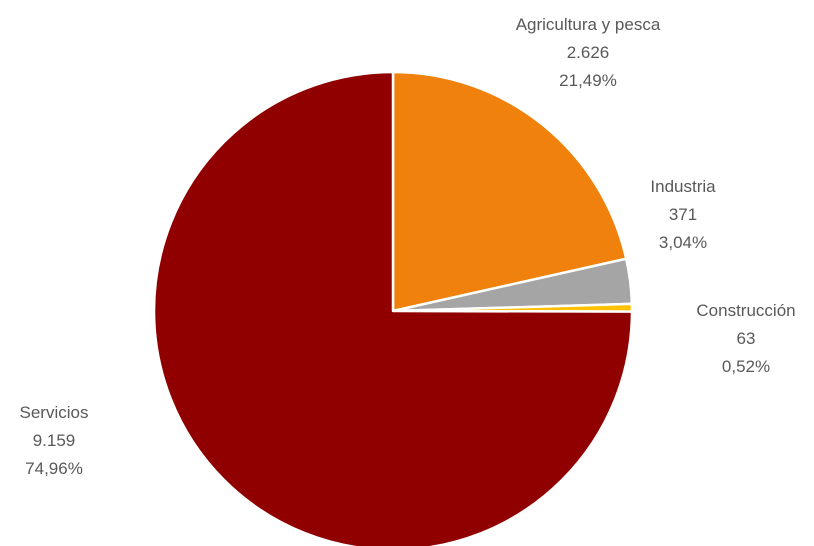 The image size is (814, 546). What do you see at coordinates (683, 242) in the screenshot?
I see `slice-label-percent-industria: 3,04%` at bounding box center [683, 242].